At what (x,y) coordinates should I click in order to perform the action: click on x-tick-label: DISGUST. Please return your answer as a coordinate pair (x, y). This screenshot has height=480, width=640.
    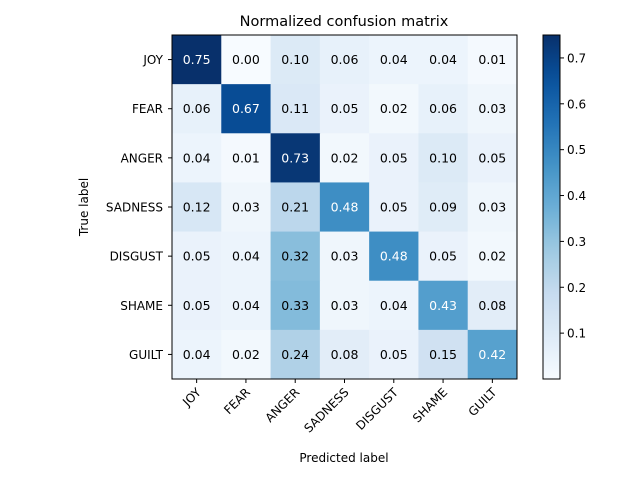
    Looking at the image, I should click on (377, 409).